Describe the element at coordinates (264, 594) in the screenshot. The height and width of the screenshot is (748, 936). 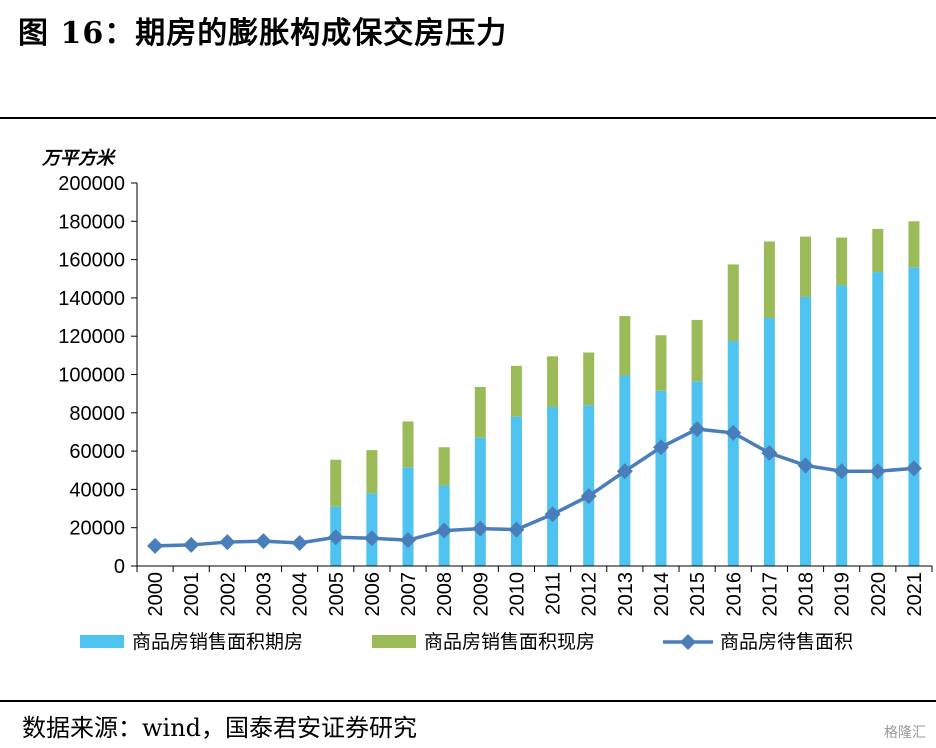
I see `x-tick-label: 2003` at that location.